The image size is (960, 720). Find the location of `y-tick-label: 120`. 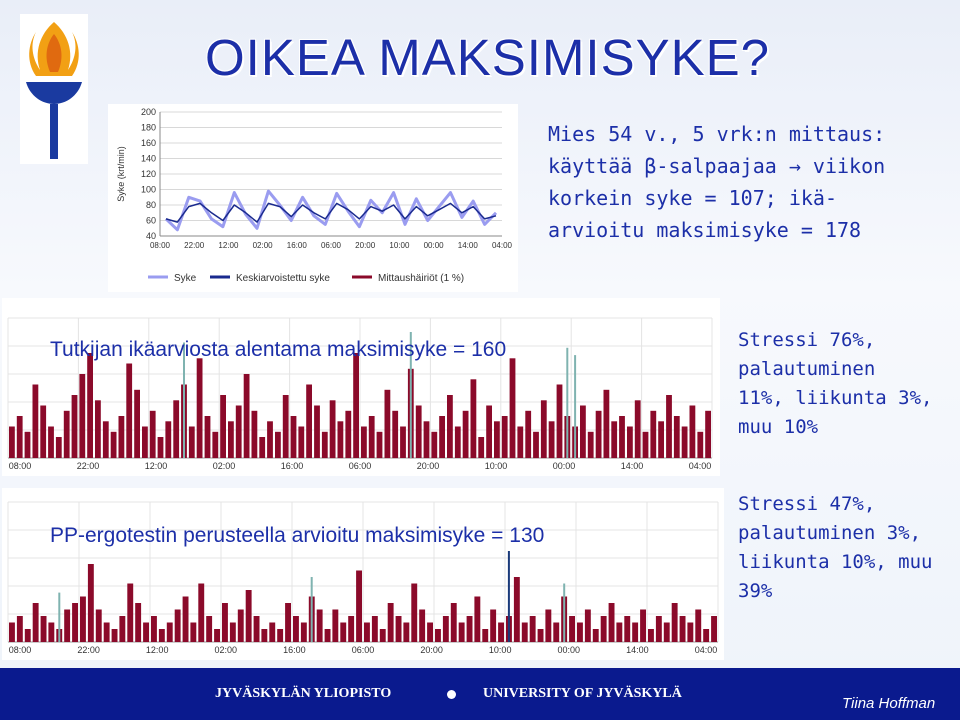

y-tick-label: 120 is located at coordinates (148, 174).